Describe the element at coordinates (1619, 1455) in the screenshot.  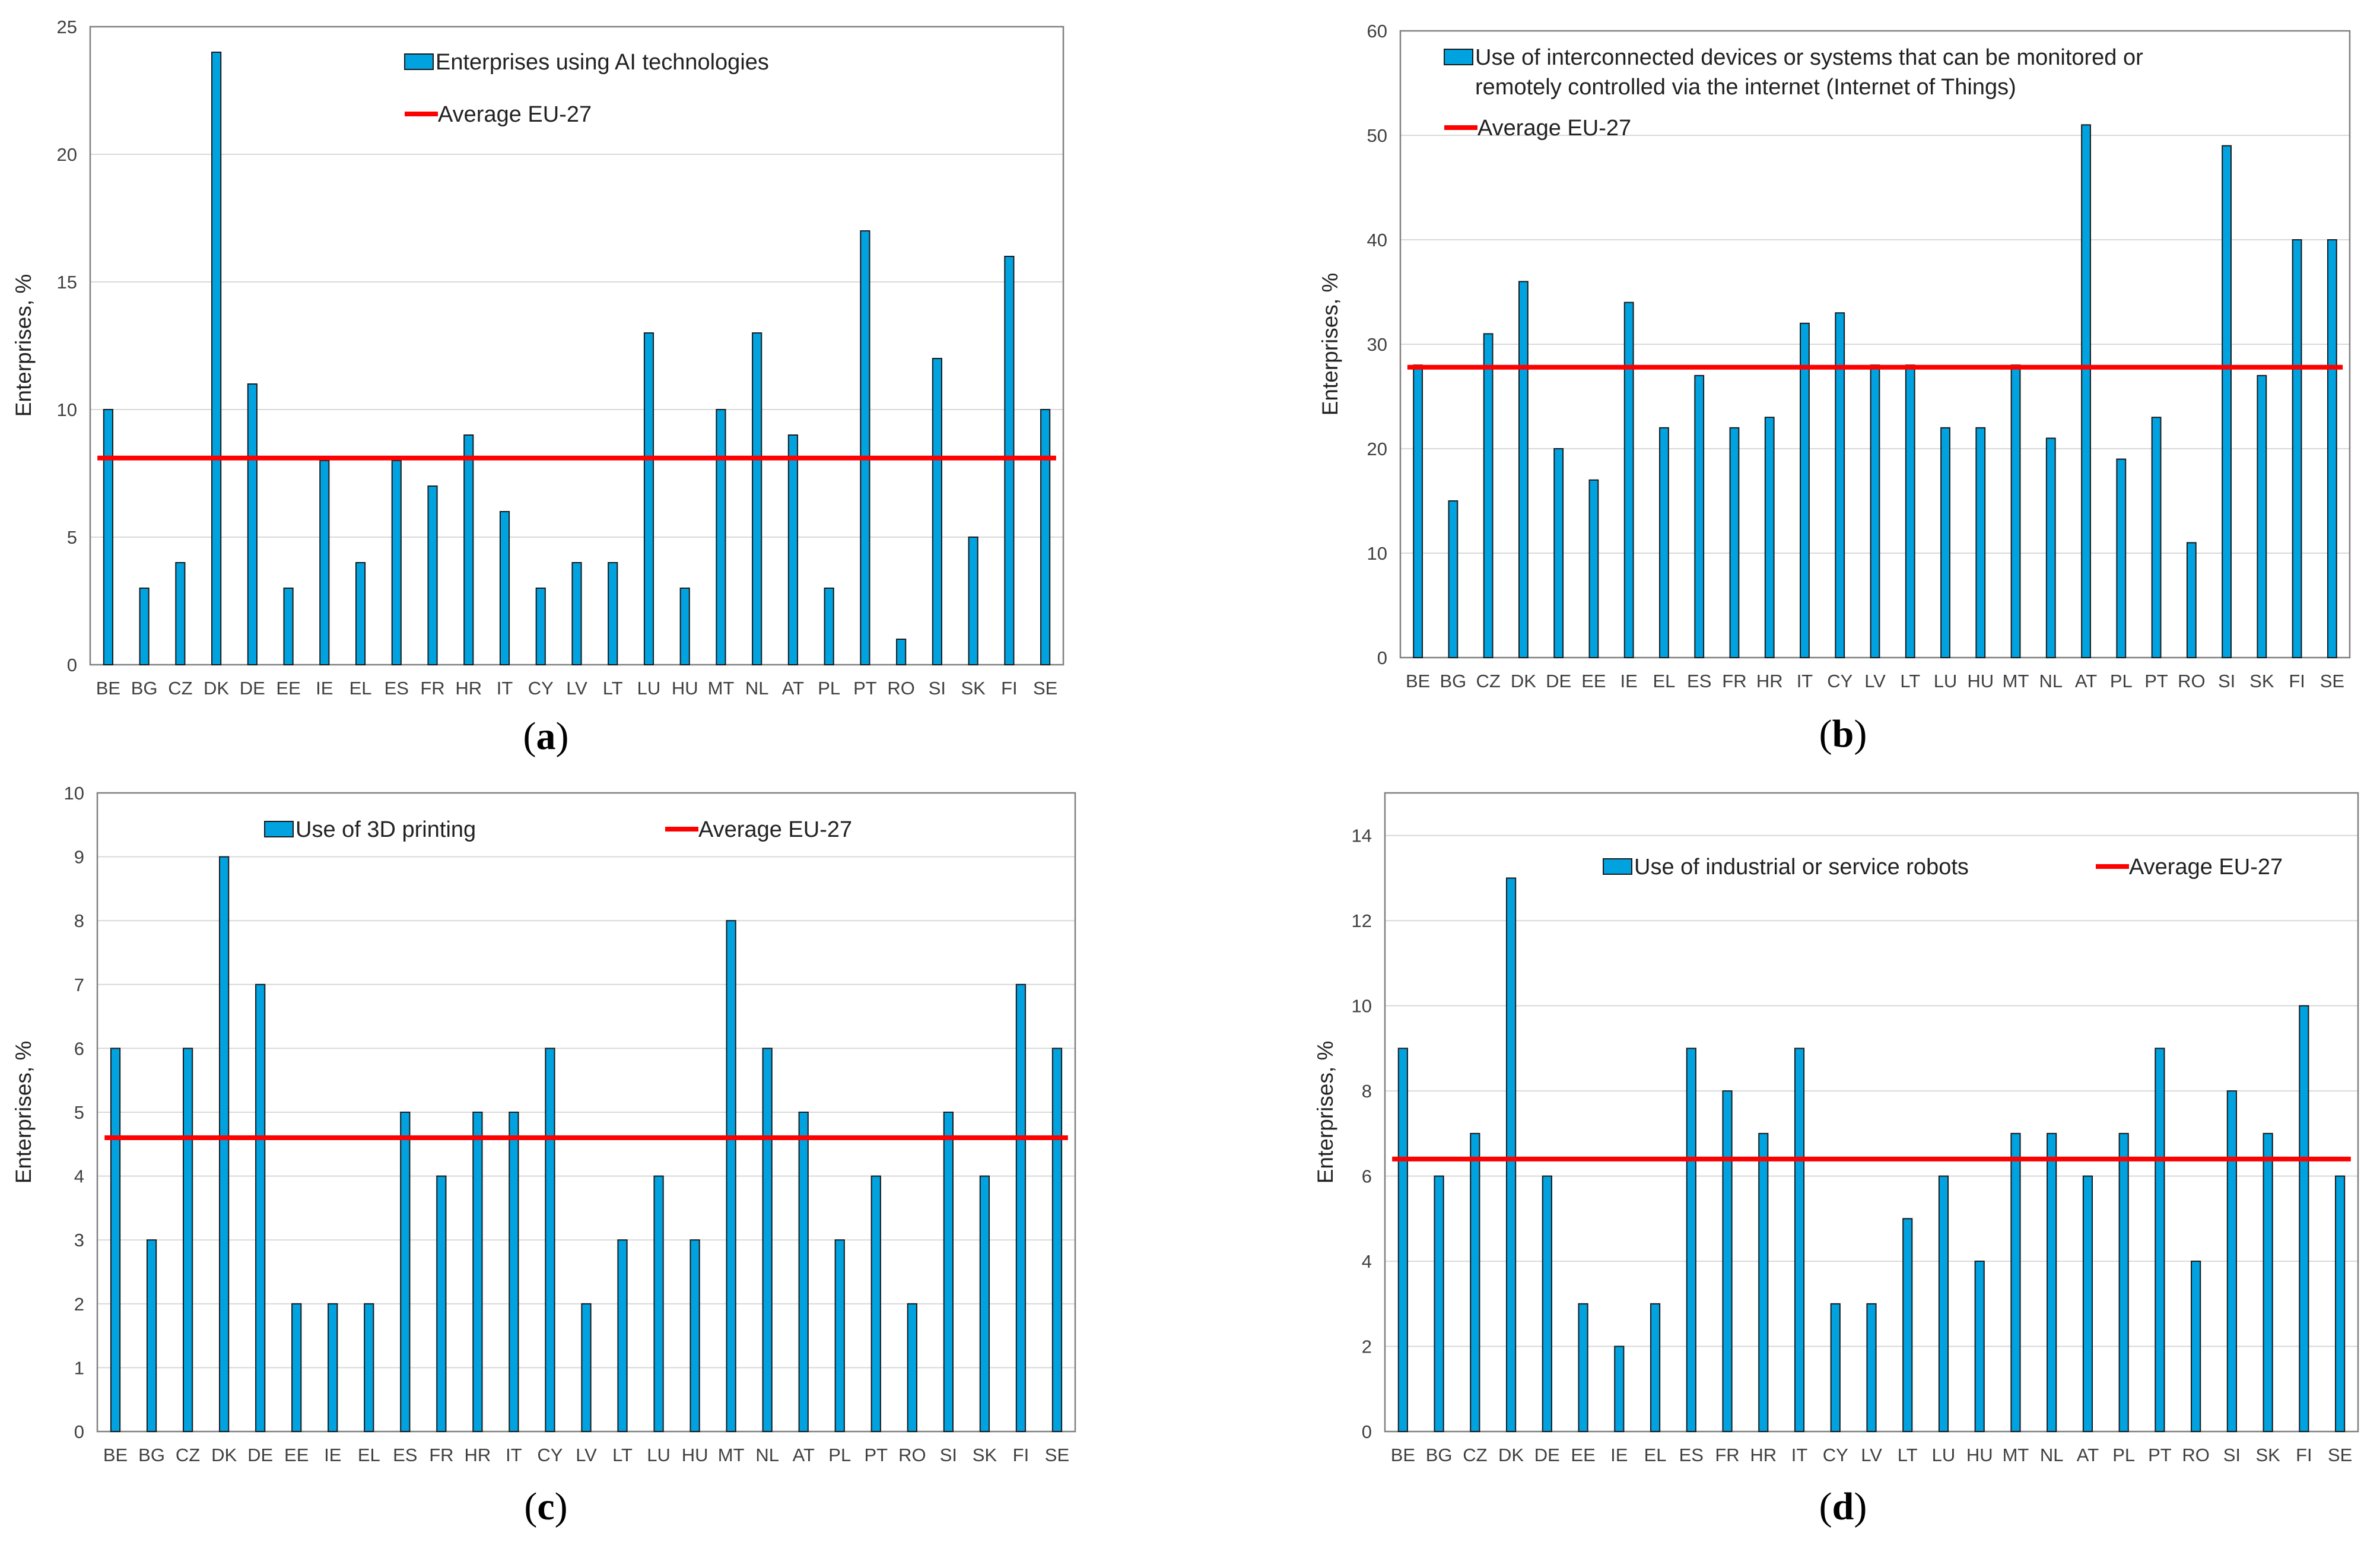
I see `x-tick-label: IE` at that location.